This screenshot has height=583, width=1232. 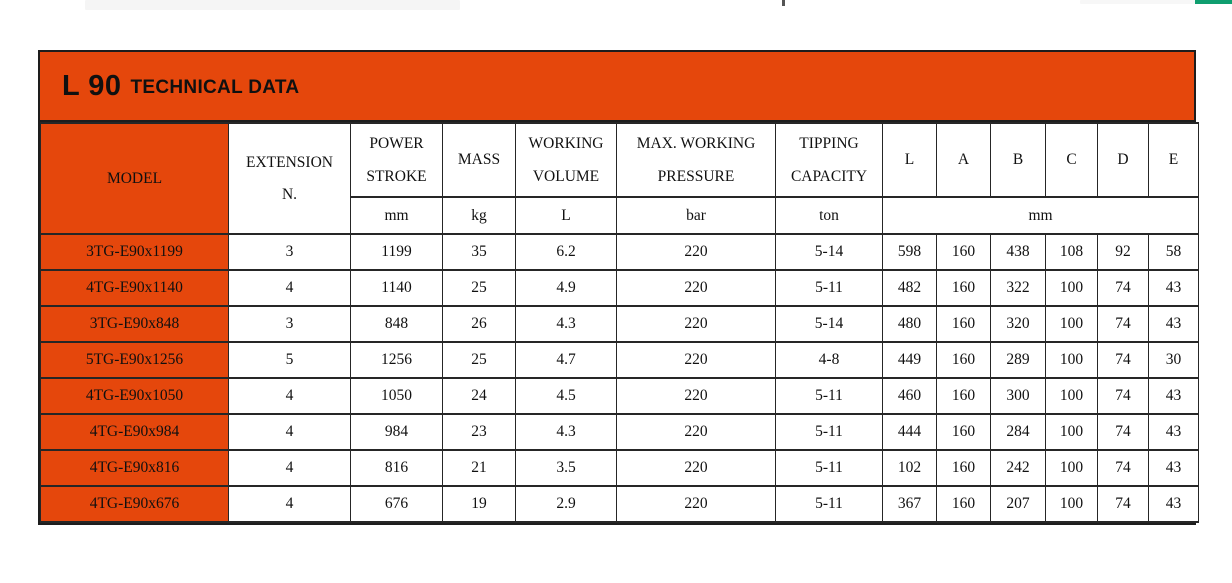 What do you see at coordinates (909, 252) in the screenshot?
I see `cell-dim-L: 598` at bounding box center [909, 252].